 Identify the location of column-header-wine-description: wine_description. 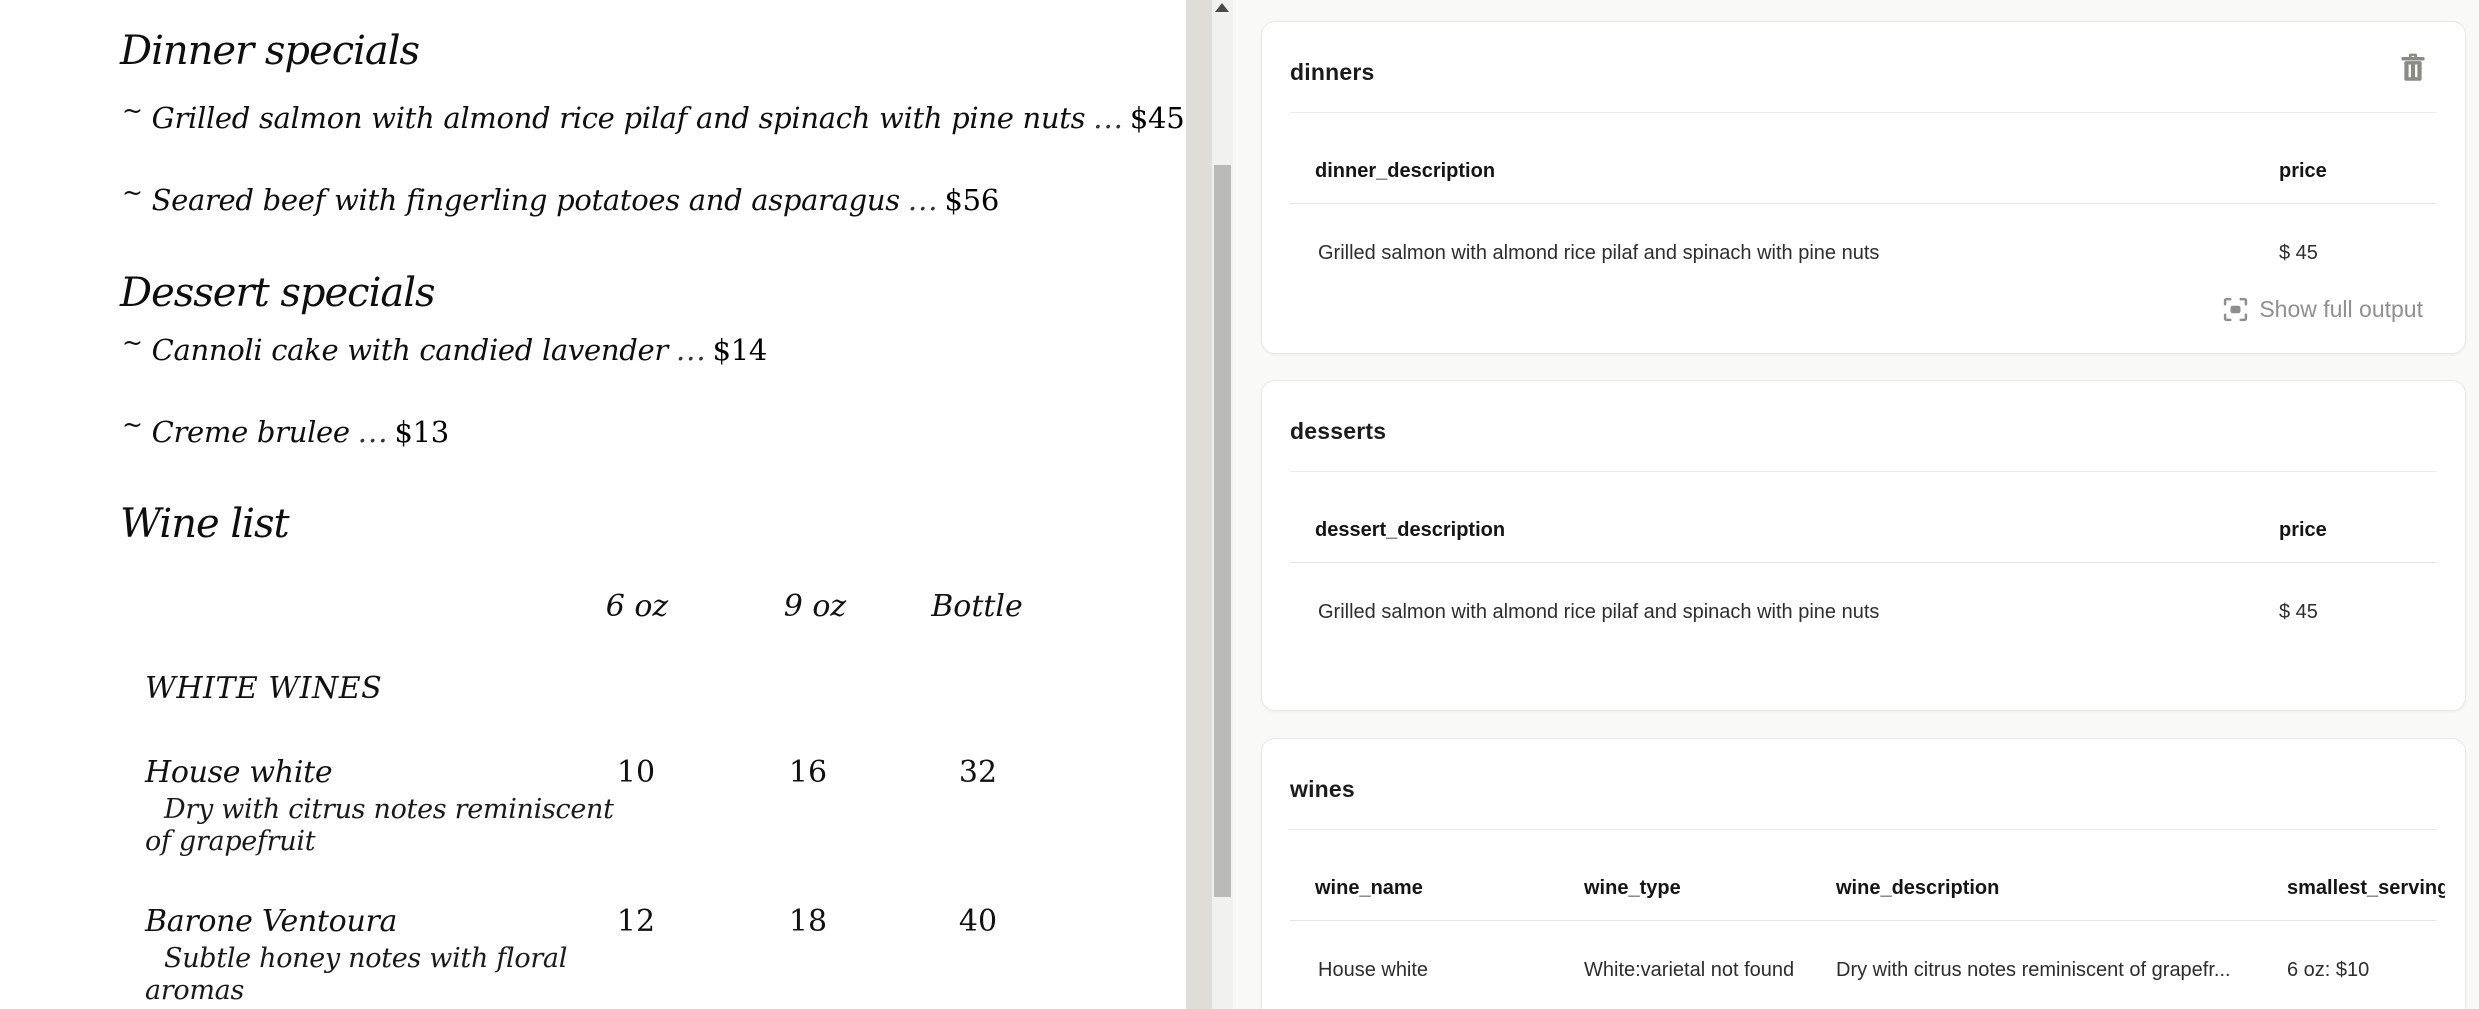
(1918, 888).